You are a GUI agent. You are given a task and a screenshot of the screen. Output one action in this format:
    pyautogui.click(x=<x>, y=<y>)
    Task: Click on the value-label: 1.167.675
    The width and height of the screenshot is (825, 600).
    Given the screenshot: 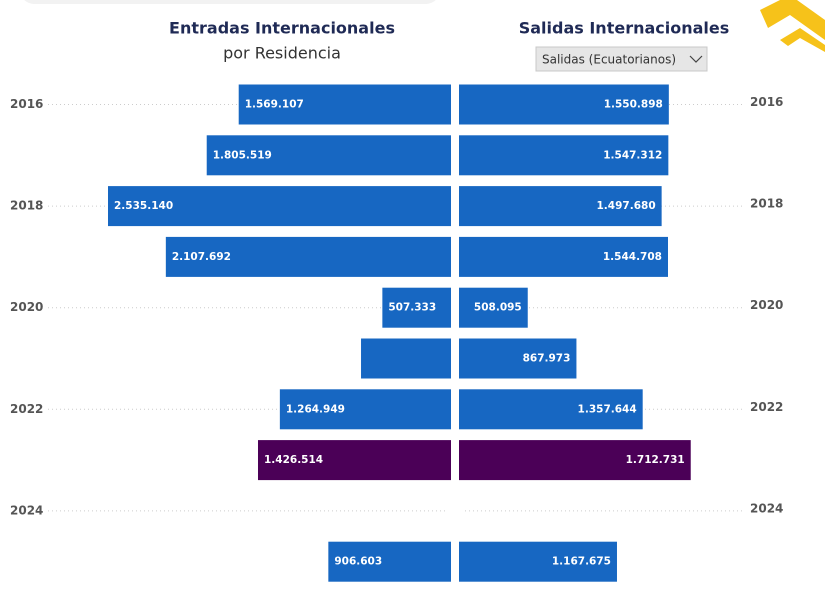 What is the action you would take?
    pyautogui.click(x=581, y=562)
    